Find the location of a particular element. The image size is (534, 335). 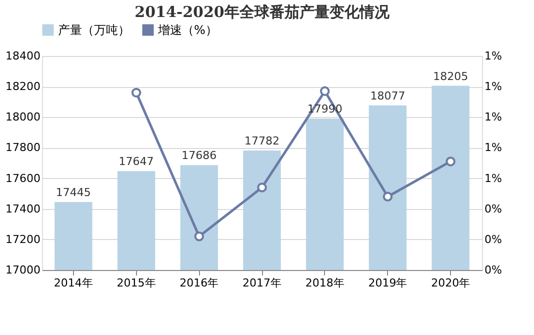

data-label: 17445 is located at coordinates (73, 192).